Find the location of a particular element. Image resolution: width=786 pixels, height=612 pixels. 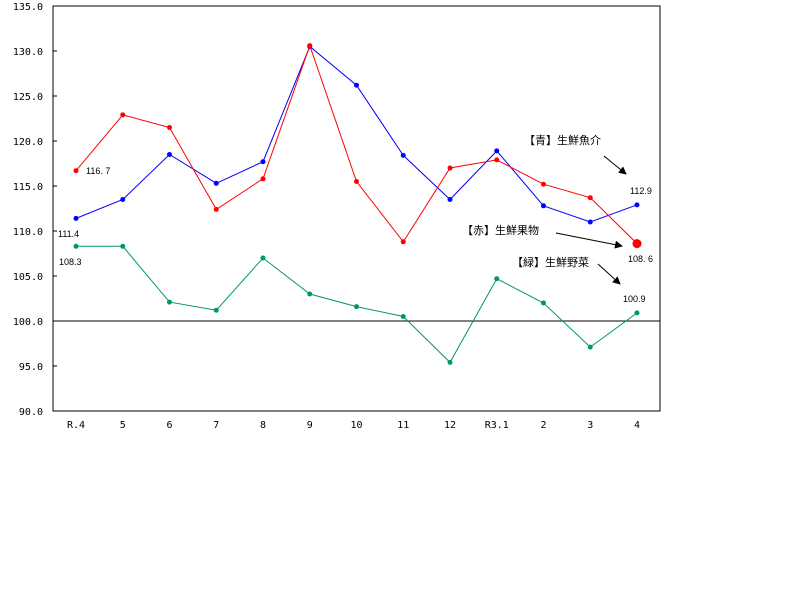

y-tick-label: 105.0 is located at coordinates (28, 277).